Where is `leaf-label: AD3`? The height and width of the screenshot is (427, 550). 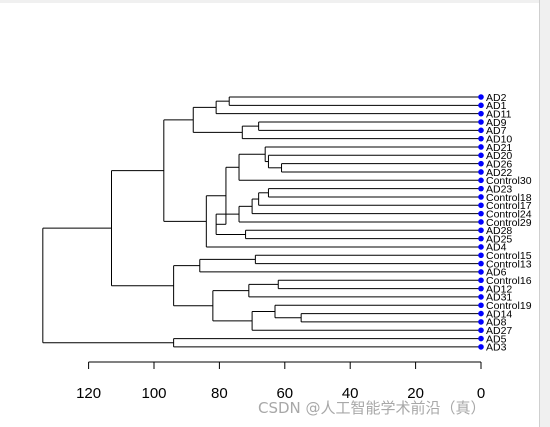
leaf-label: AD3 is located at coordinates (496, 348).